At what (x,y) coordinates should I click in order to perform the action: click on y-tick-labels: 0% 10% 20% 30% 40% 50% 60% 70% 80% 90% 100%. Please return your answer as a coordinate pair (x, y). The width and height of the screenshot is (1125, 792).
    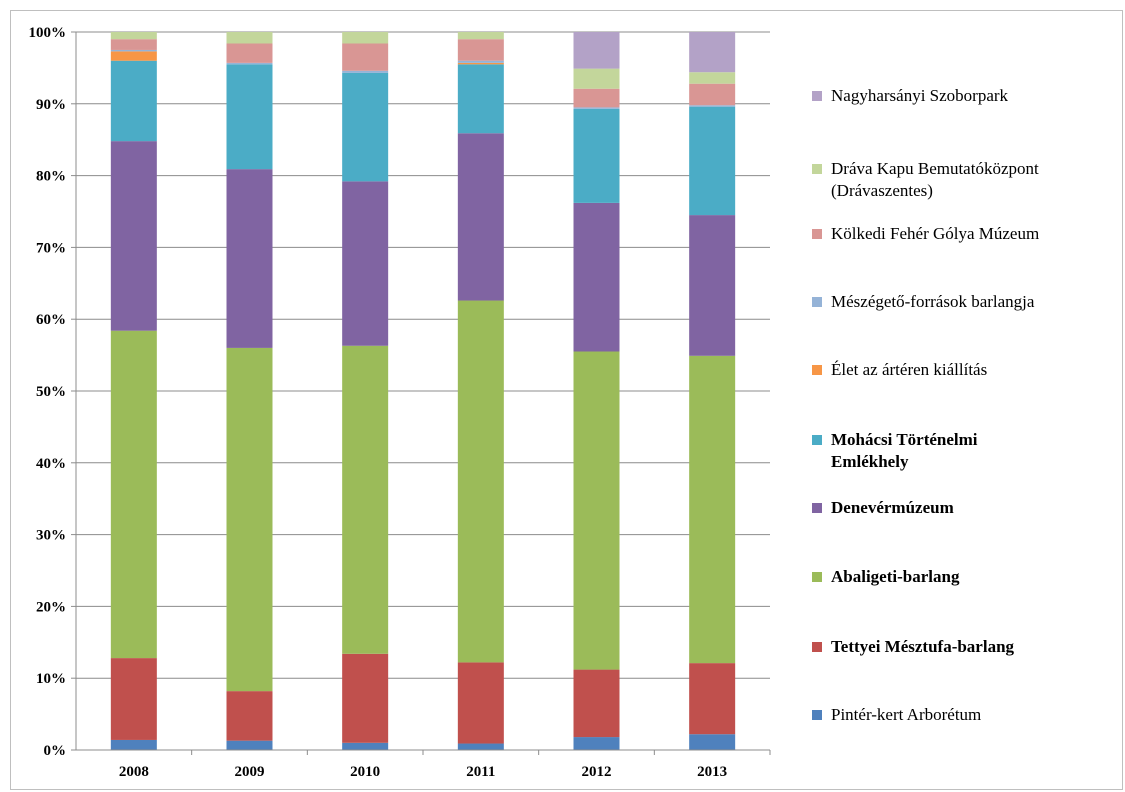
    Looking at the image, I should click on (48, 392).